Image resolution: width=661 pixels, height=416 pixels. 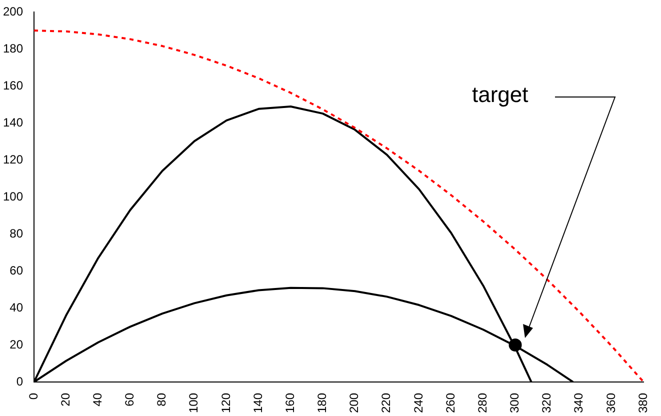 I want to click on y-tick-label: 80, so click(x=17, y=233).